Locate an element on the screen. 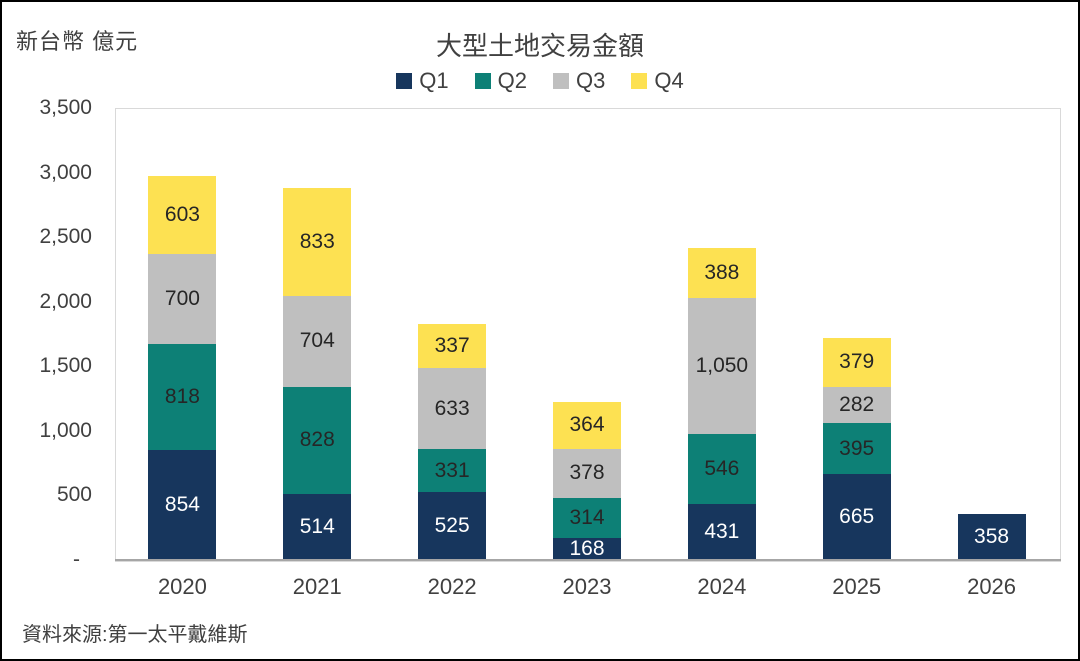 The height and width of the screenshot is (661, 1080). bar-value-label: 431 is located at coordinates (722, 532).